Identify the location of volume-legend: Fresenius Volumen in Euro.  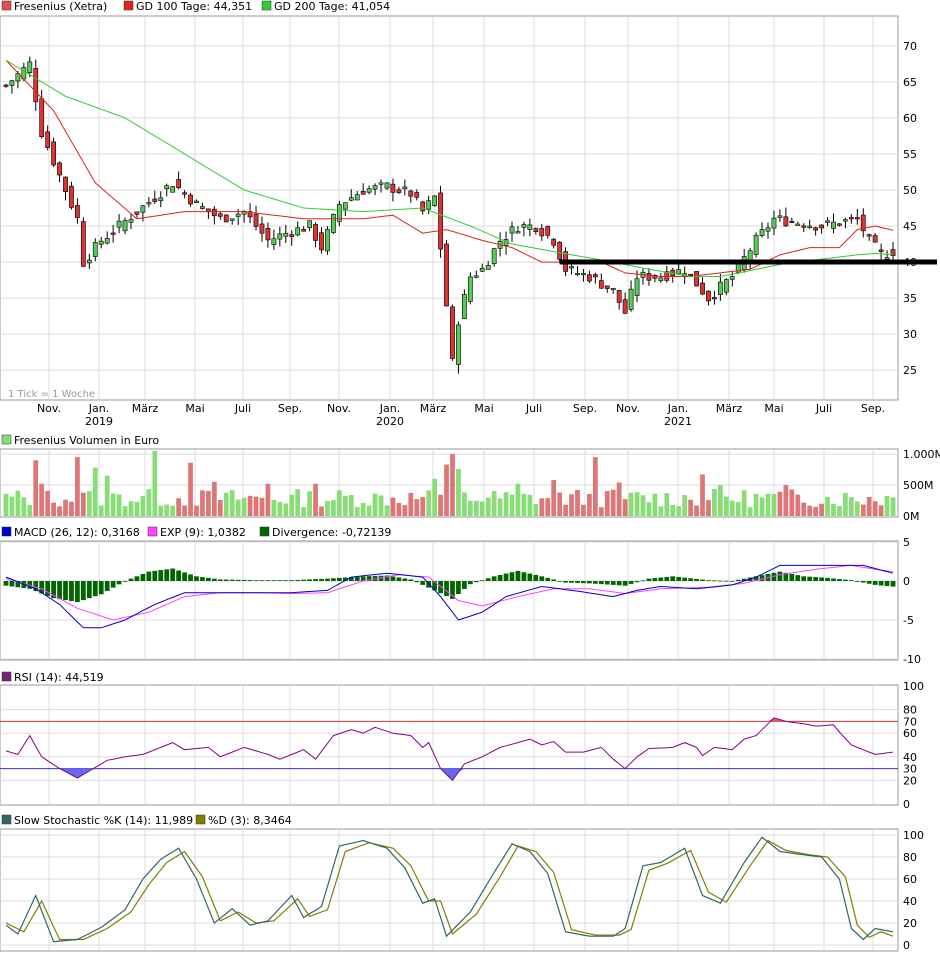
(80, 440).